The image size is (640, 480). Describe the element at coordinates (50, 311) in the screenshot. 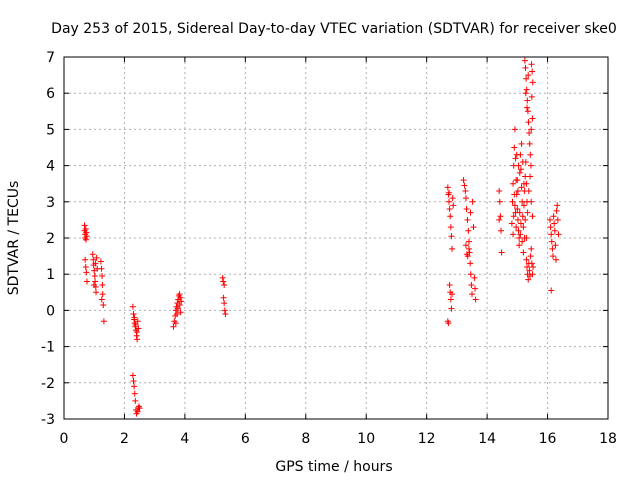

I see `y-tick-label: 0` at that location.